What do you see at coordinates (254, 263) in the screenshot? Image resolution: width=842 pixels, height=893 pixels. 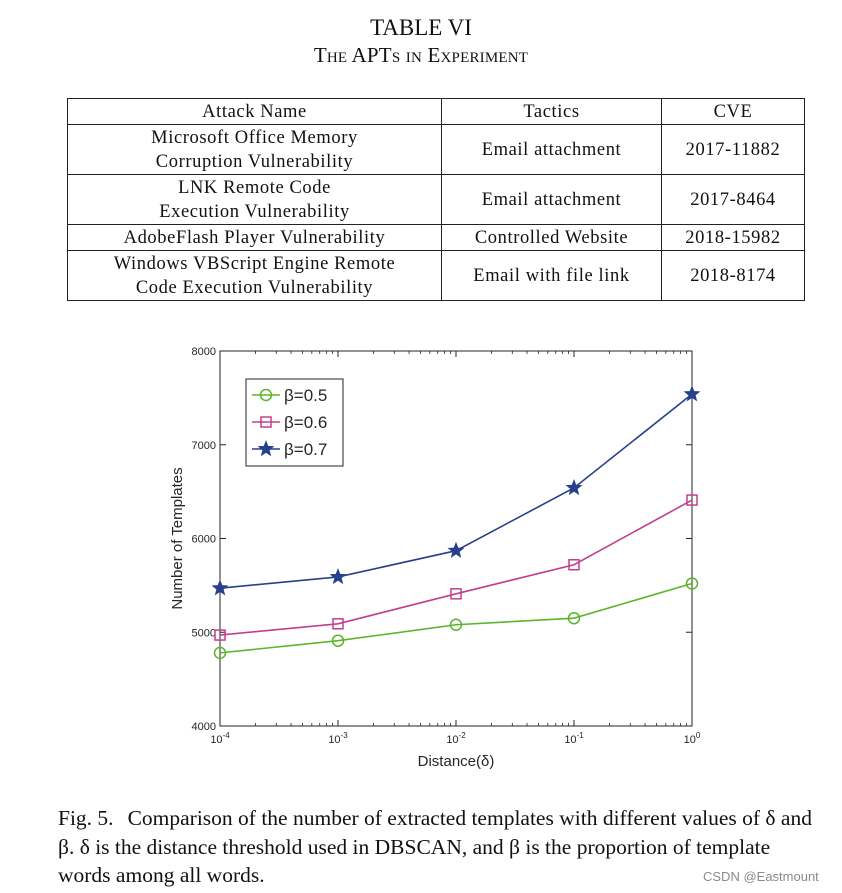 I see `attack-name-line: Windows VBScript Engine Remote` at bounding box center [254, 263].